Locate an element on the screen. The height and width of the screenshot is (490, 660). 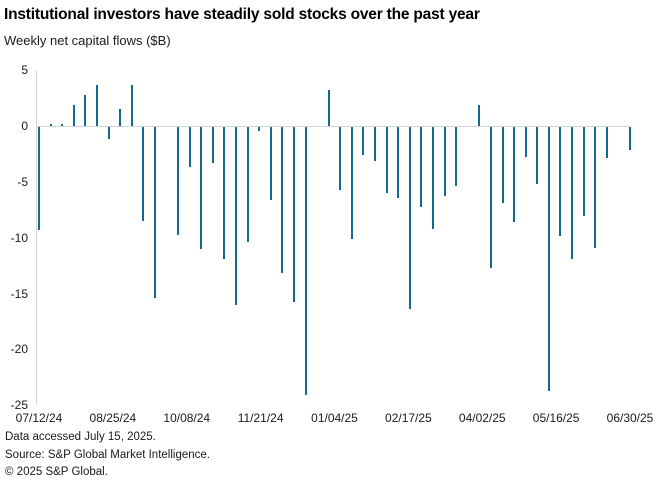
y-axis-line is located at coordinates (36, 237).